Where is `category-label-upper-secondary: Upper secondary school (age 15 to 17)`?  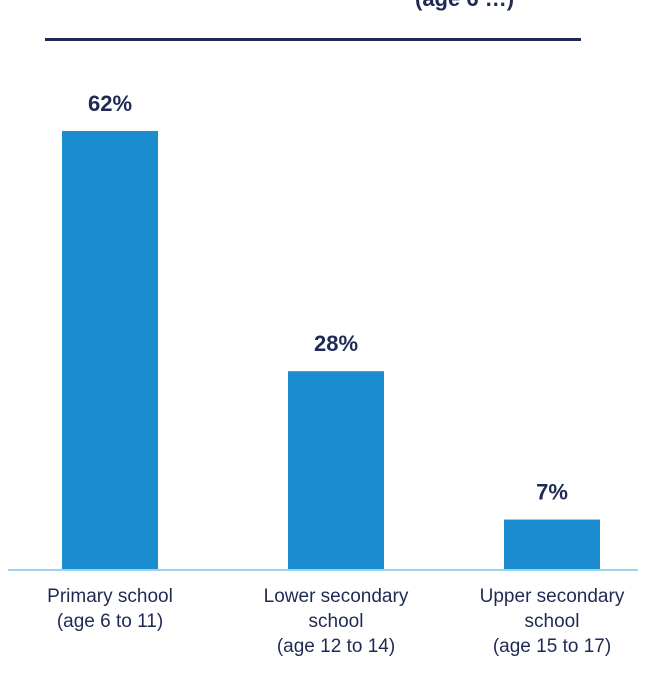
category-label-upper-secondary: Upper secondary school (age 15 to 17) is located at coordinates (546, 621).